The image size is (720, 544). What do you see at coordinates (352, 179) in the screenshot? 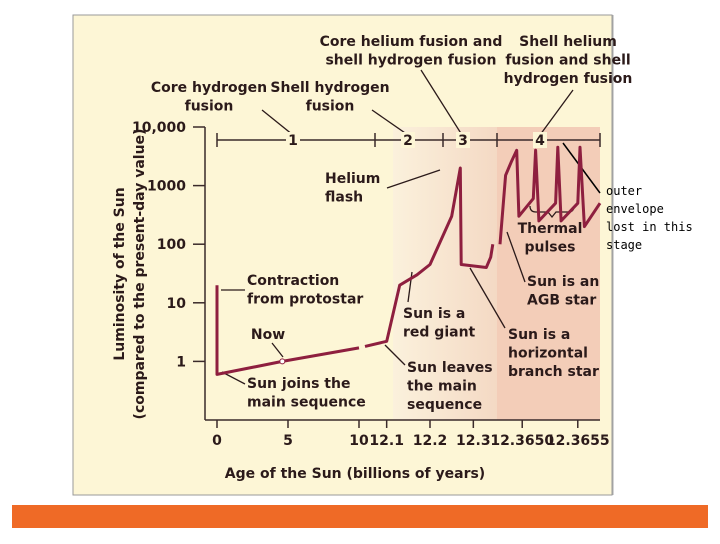
I see `annotation: Helium` at bounding box center [352, 179].